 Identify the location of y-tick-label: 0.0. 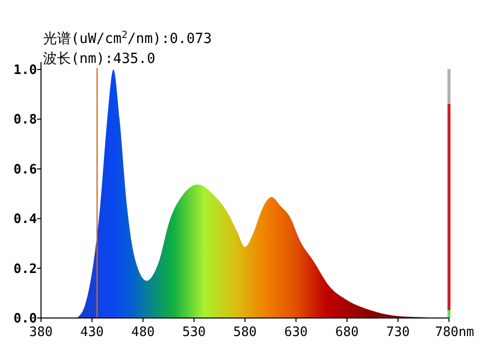
(26, 319).